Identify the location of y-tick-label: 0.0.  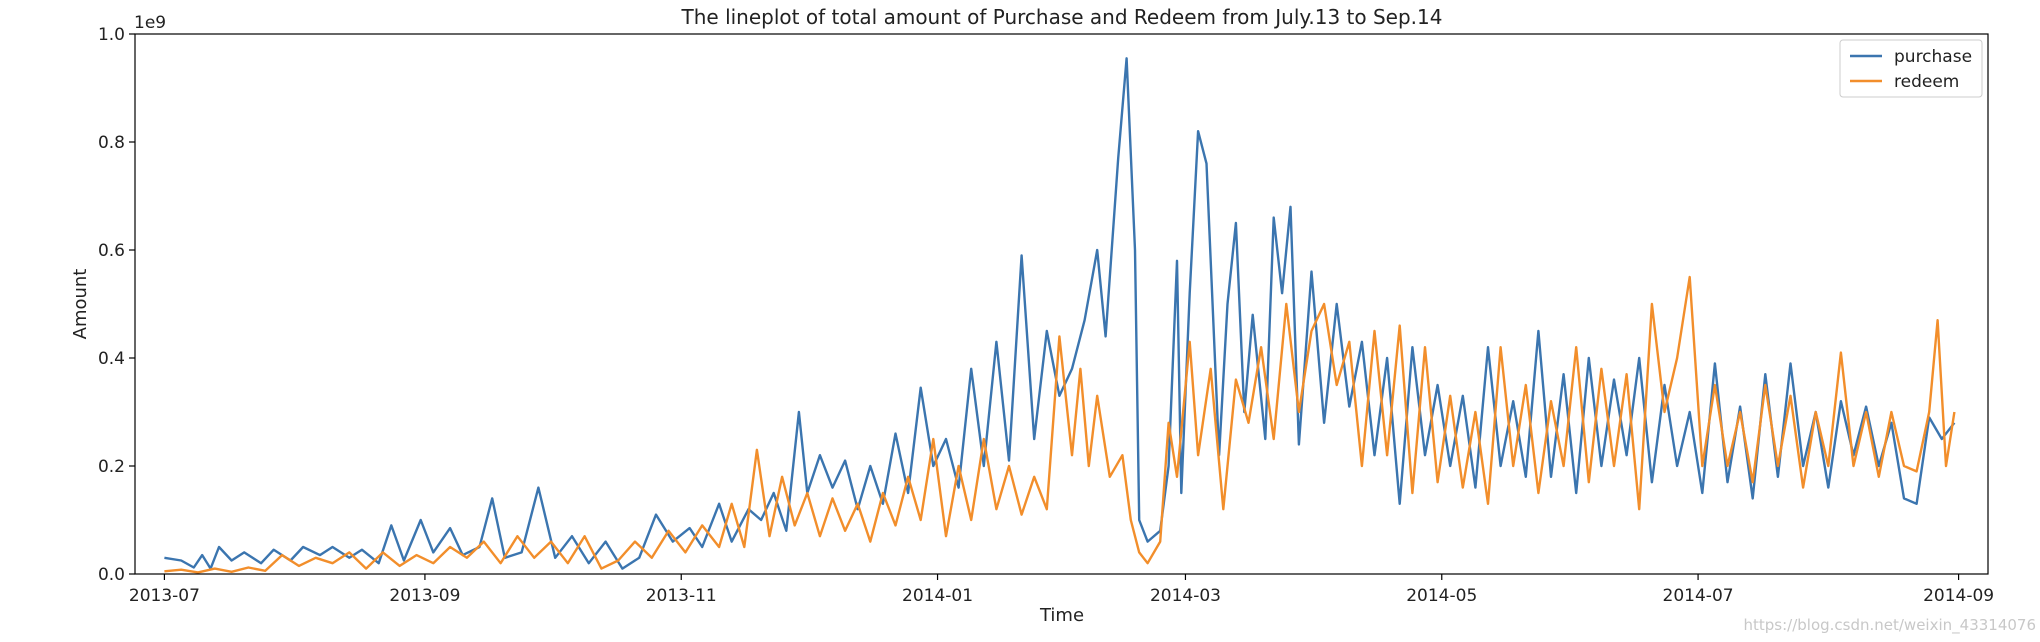
(111, 575).